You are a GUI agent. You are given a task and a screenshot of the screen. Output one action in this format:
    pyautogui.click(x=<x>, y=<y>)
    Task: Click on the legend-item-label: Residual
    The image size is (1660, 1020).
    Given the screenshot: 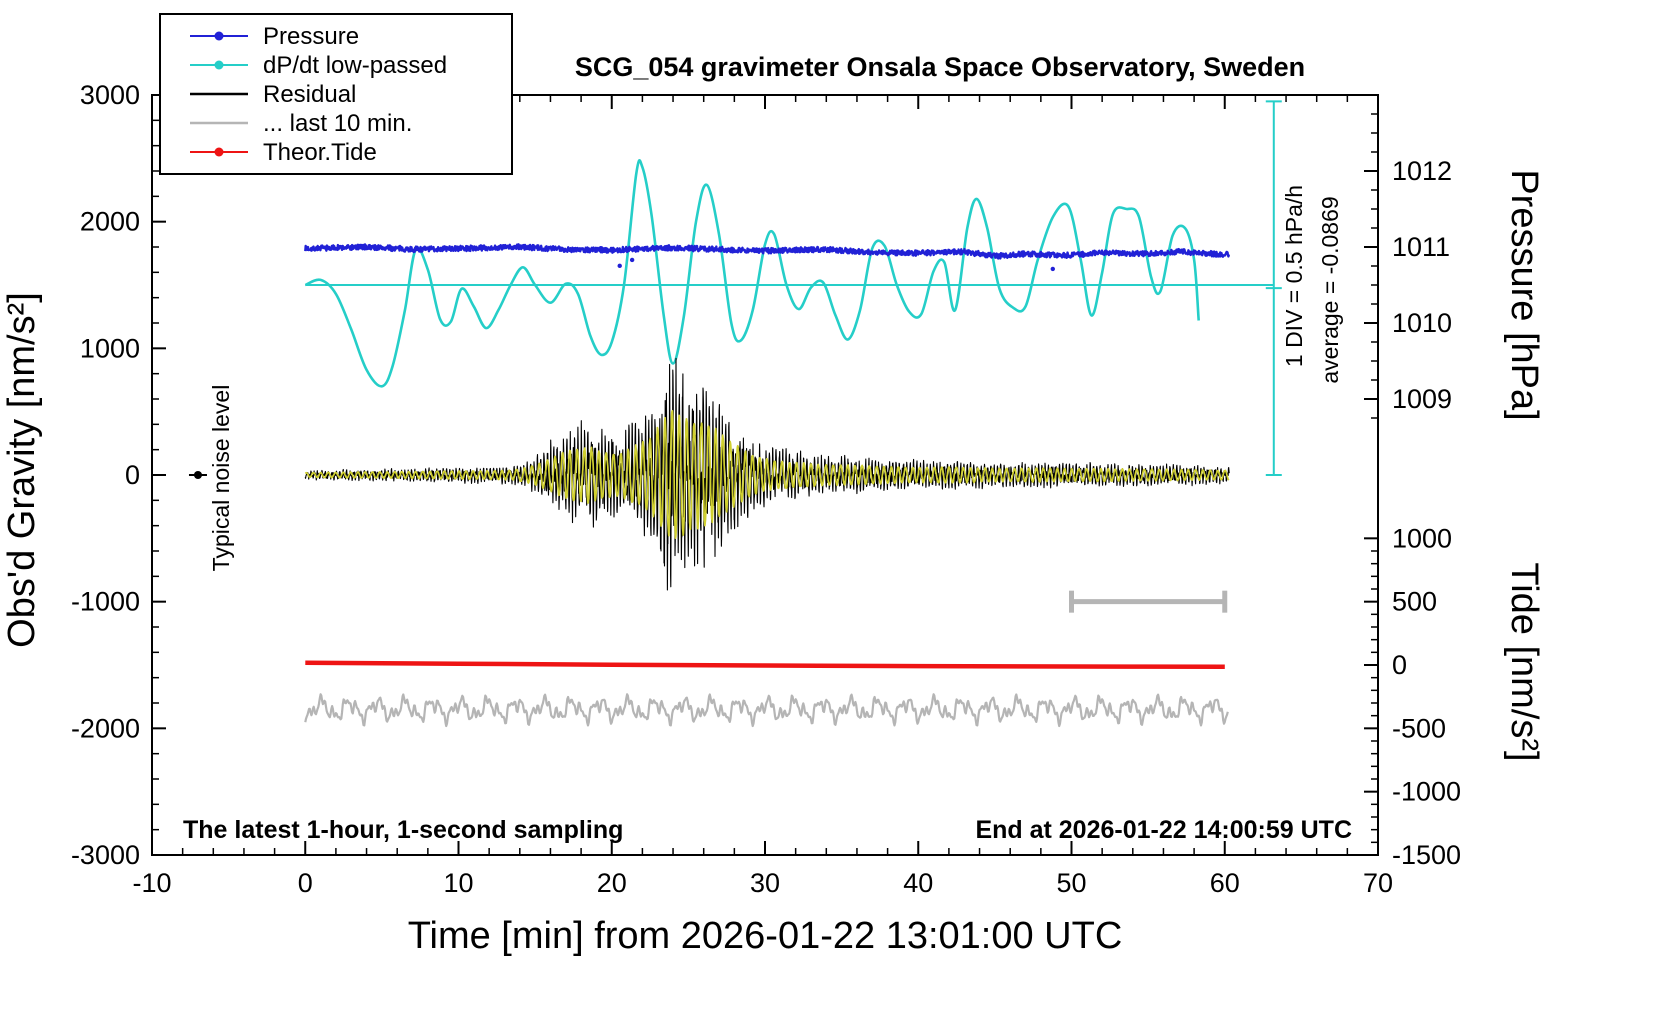 What is the action you would take?
    pyautogui.click(x=309, y=94)
    